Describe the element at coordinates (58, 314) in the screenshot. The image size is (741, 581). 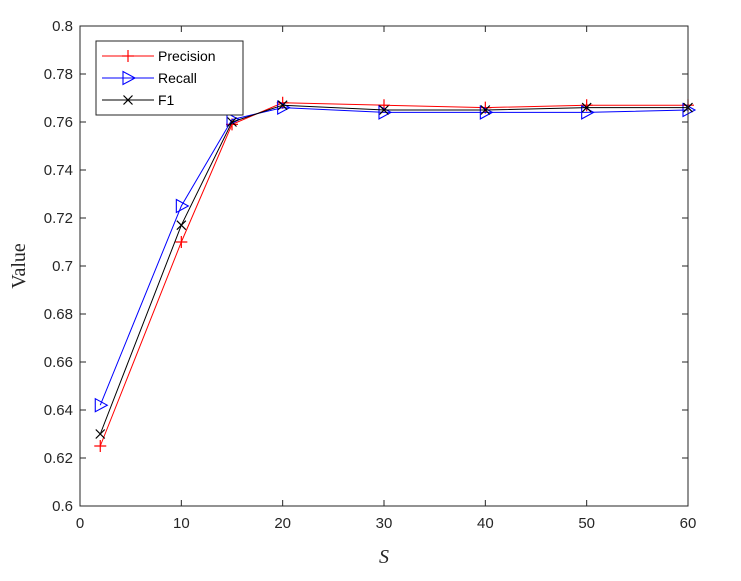
I see `y-tick-label: 0.68` at that location.